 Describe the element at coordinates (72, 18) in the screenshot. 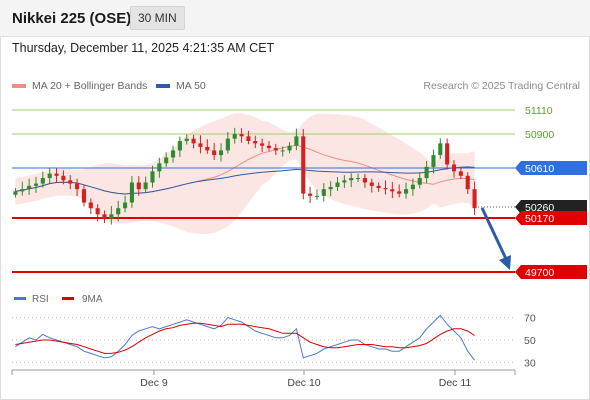

I see `instrument-title: Nikkei 225 (OSE)` at that location.